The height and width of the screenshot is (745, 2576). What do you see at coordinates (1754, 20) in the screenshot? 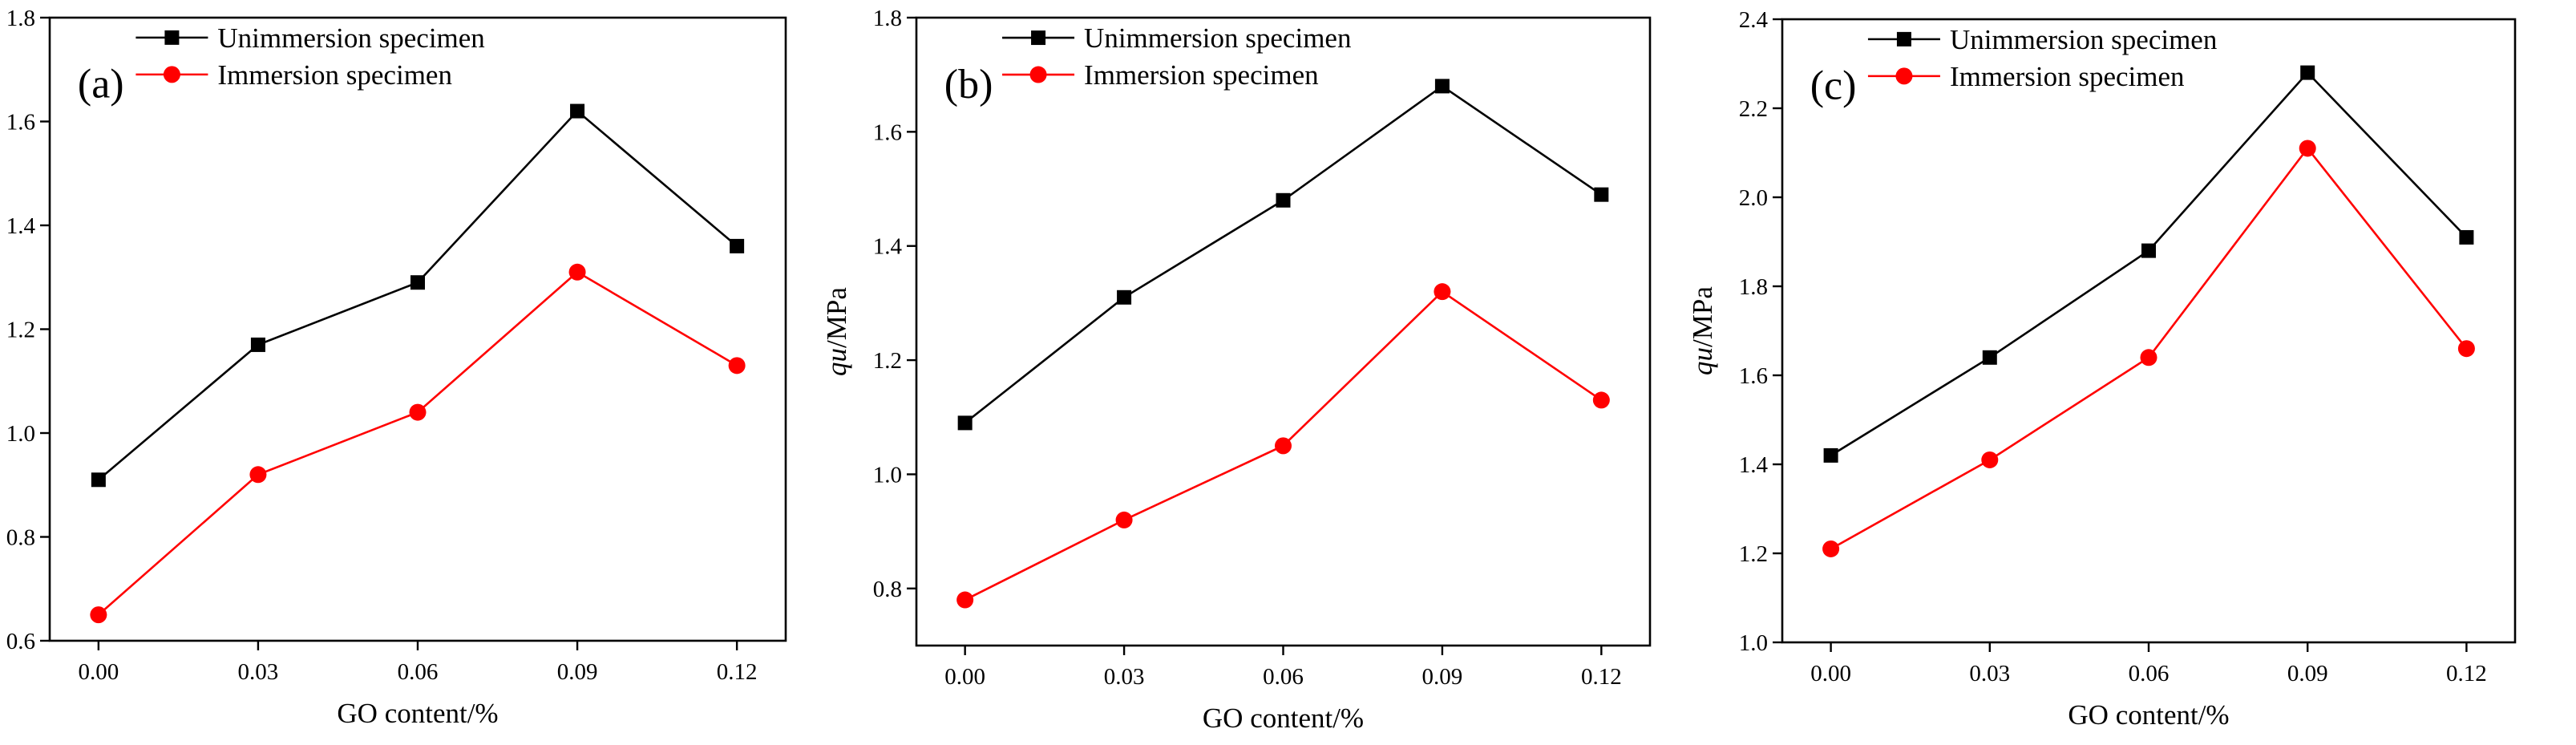
I see `y-tick-label: 2.4` at bounding box center [1754, 20].